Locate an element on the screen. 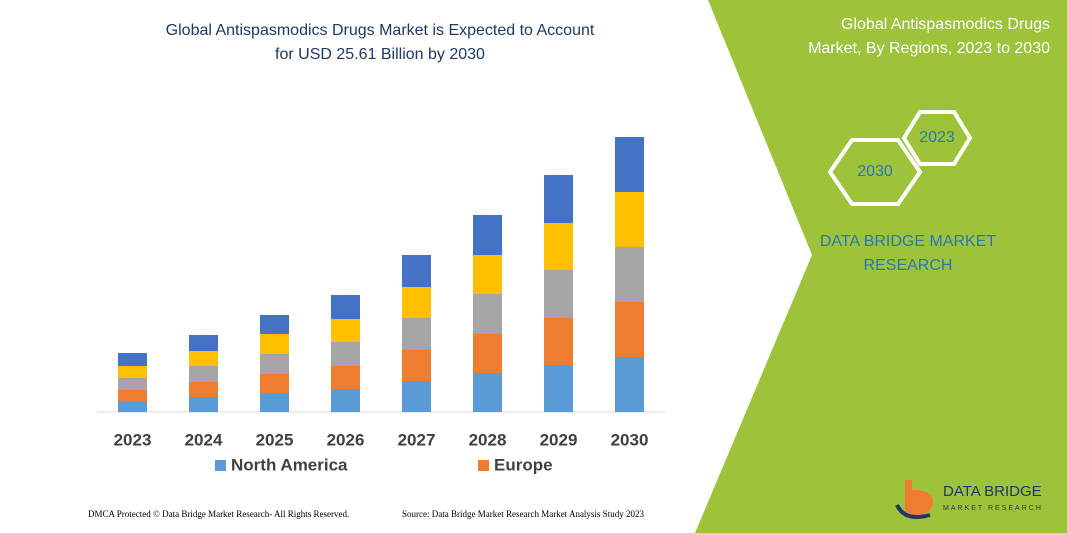  x-tick-label: 2026 is located at coordinates (346, 439).